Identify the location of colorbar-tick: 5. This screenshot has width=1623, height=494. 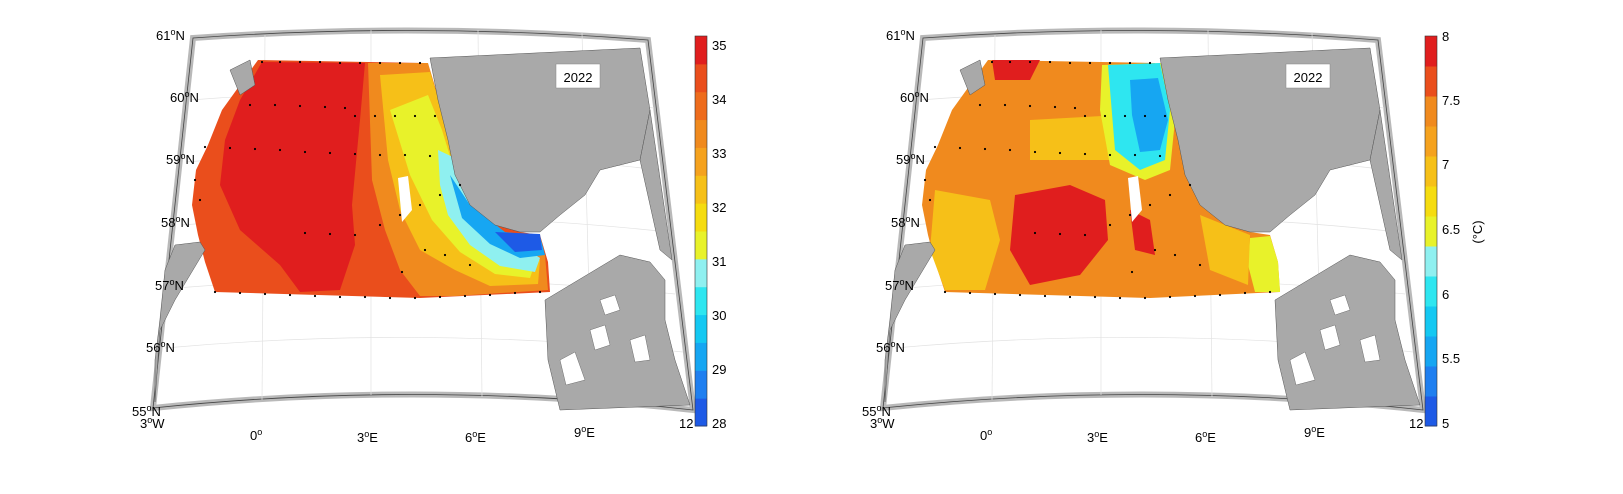
(1445, 423).